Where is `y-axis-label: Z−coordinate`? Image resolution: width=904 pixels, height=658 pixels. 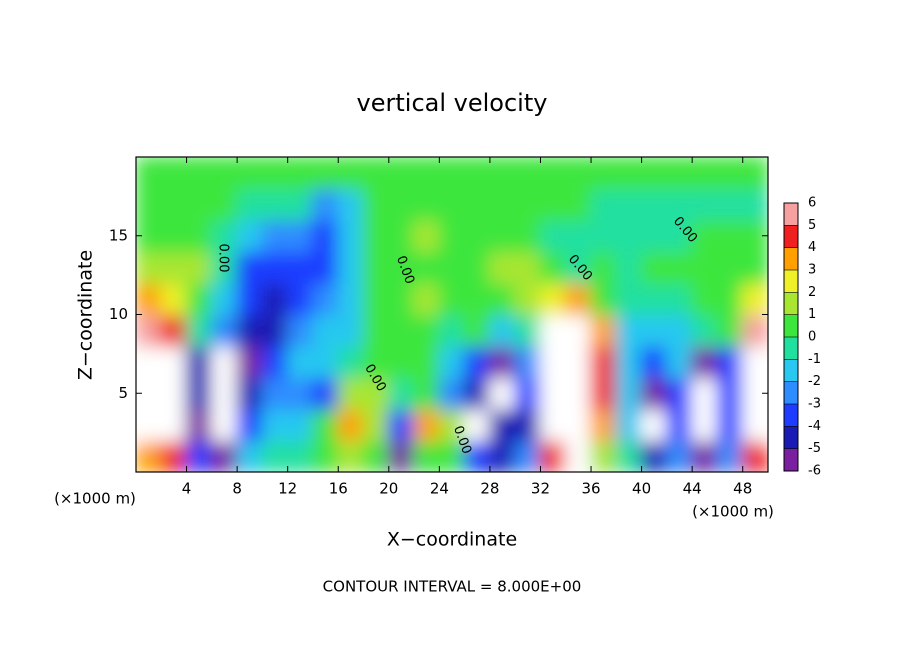
y-axis-label: Z−coordinate is located at coordinates (86, 315).